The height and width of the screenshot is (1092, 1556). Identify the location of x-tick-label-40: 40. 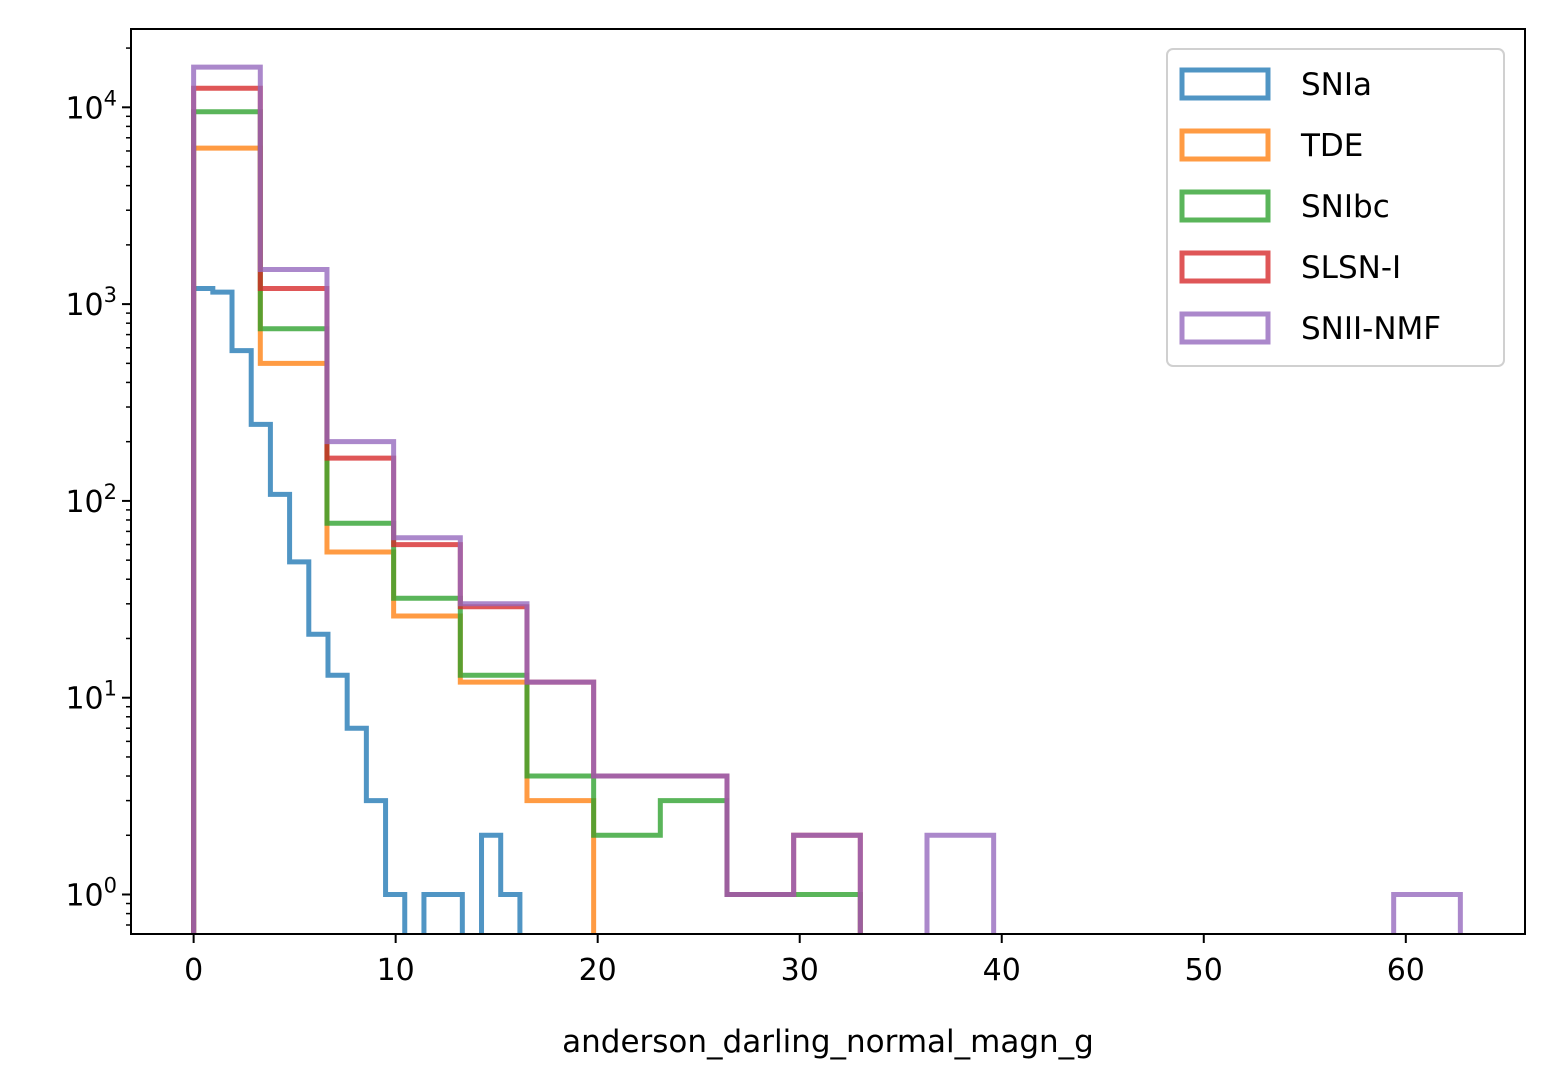
(1002, 970).